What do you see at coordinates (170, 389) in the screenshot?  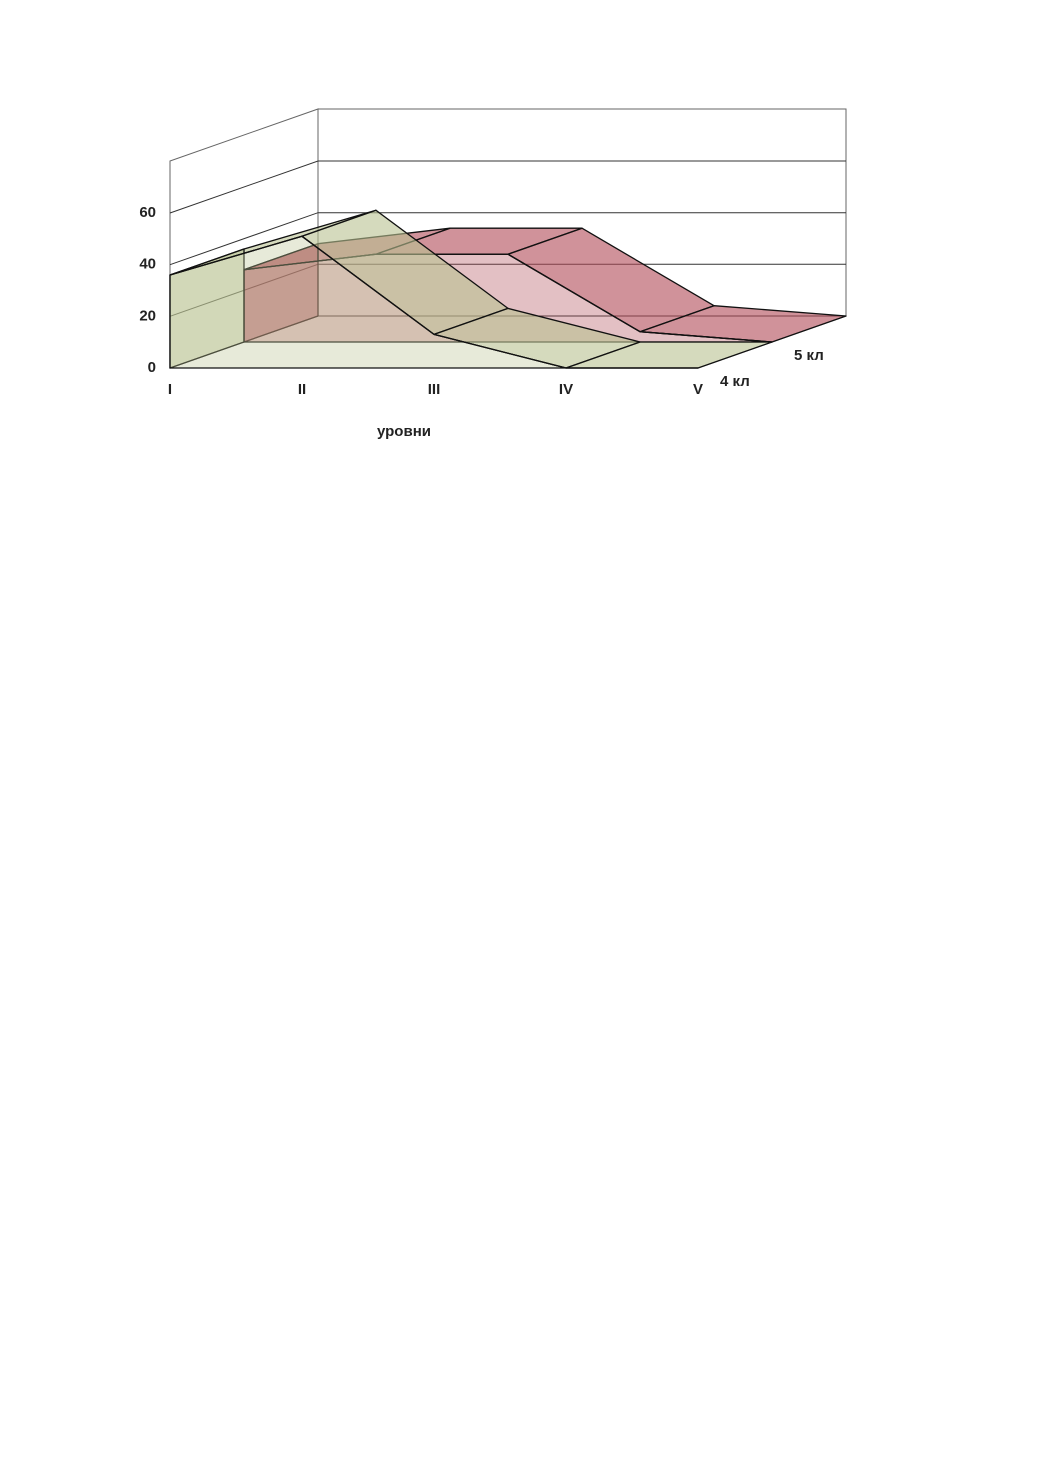 I see `x-tick-label: I` at bounding box center [170, 389].